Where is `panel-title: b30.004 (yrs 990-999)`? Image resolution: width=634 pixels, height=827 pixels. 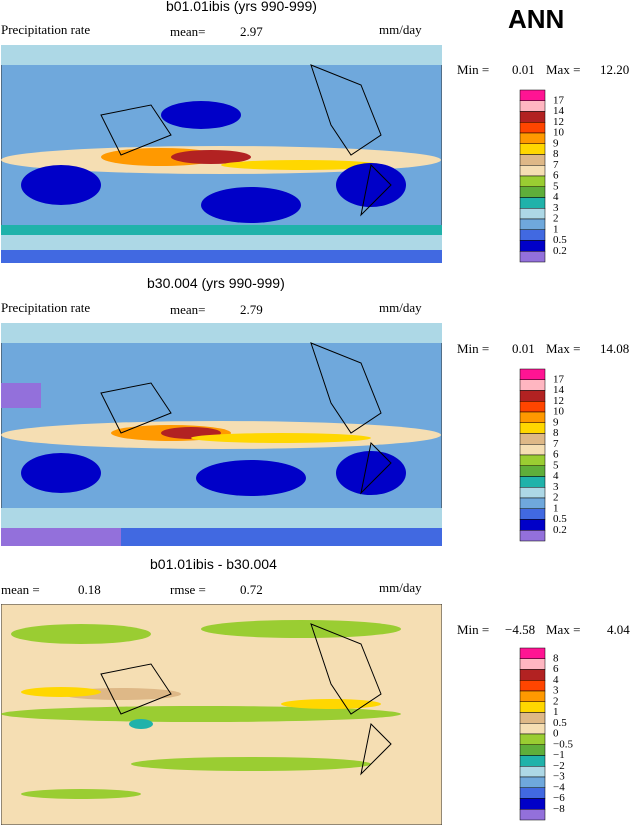
panel-title: b30.004 (yrs 990-999) is located at coordinates (216, 283).